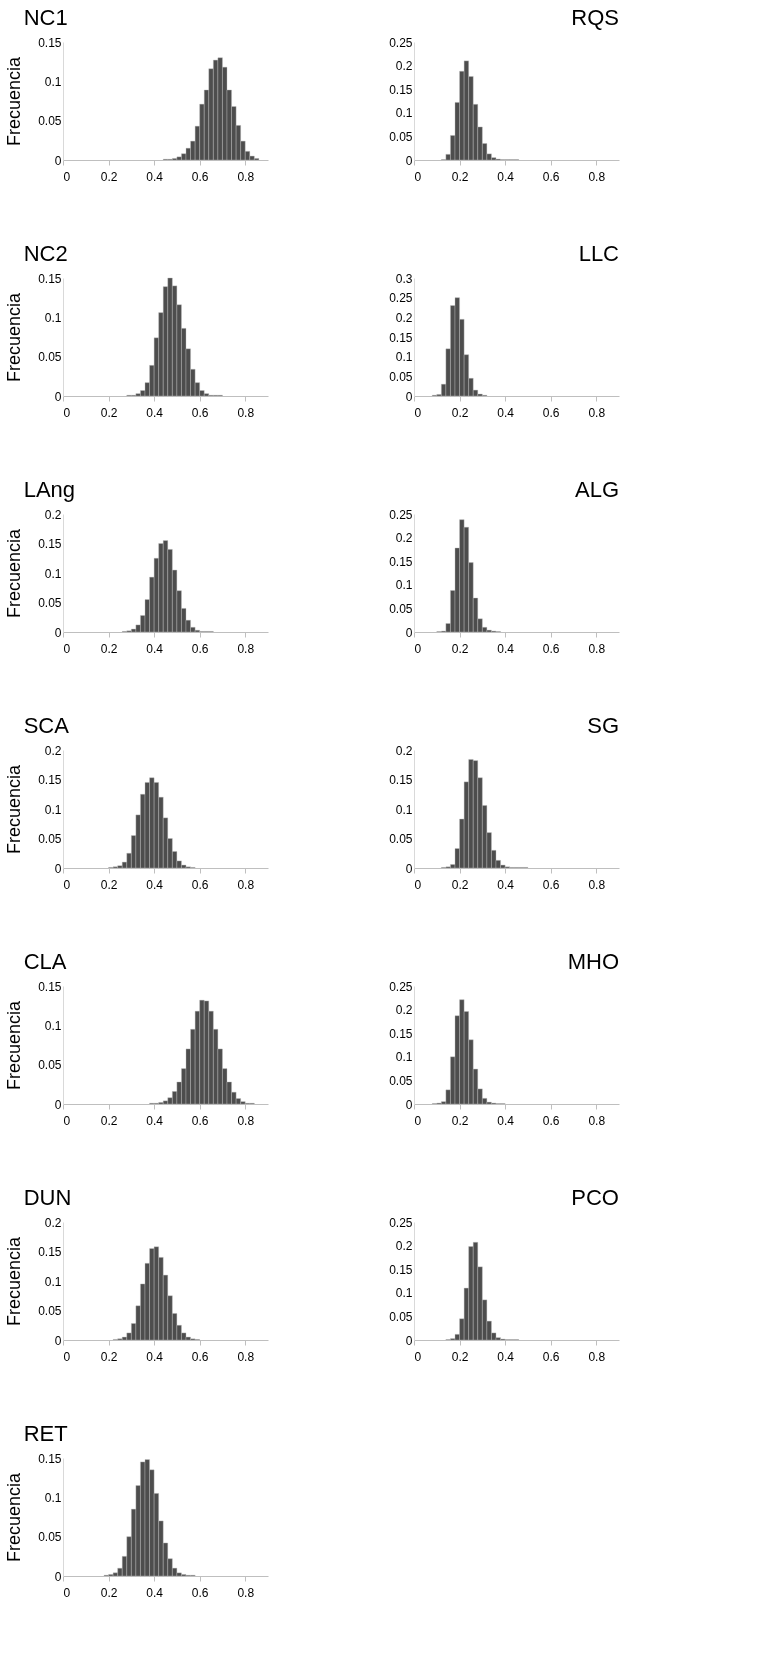 The height and width of the screenshot is (1659, 767). I want to click on chart-title: CLA, so click(45, 961).